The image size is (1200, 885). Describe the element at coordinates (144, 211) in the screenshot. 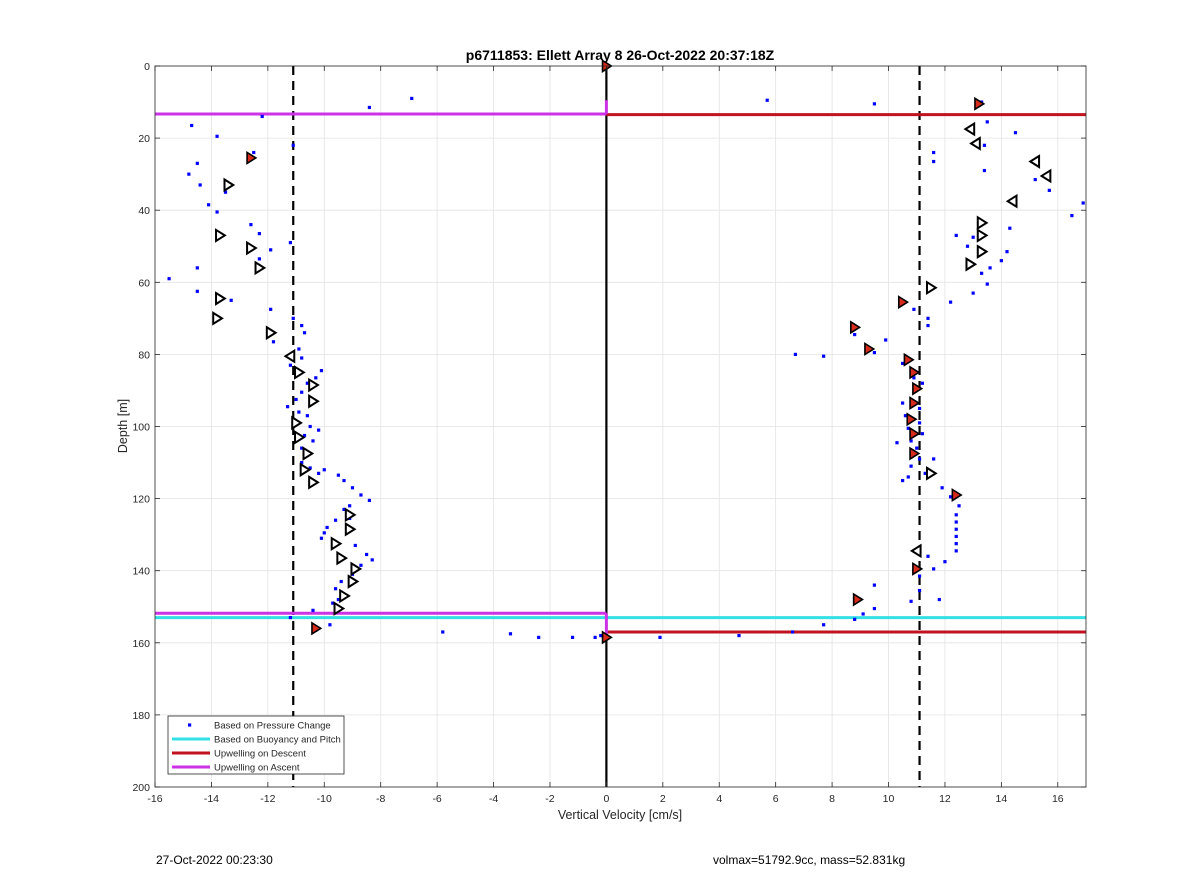

I see `y-tick-label: 40` at that location.